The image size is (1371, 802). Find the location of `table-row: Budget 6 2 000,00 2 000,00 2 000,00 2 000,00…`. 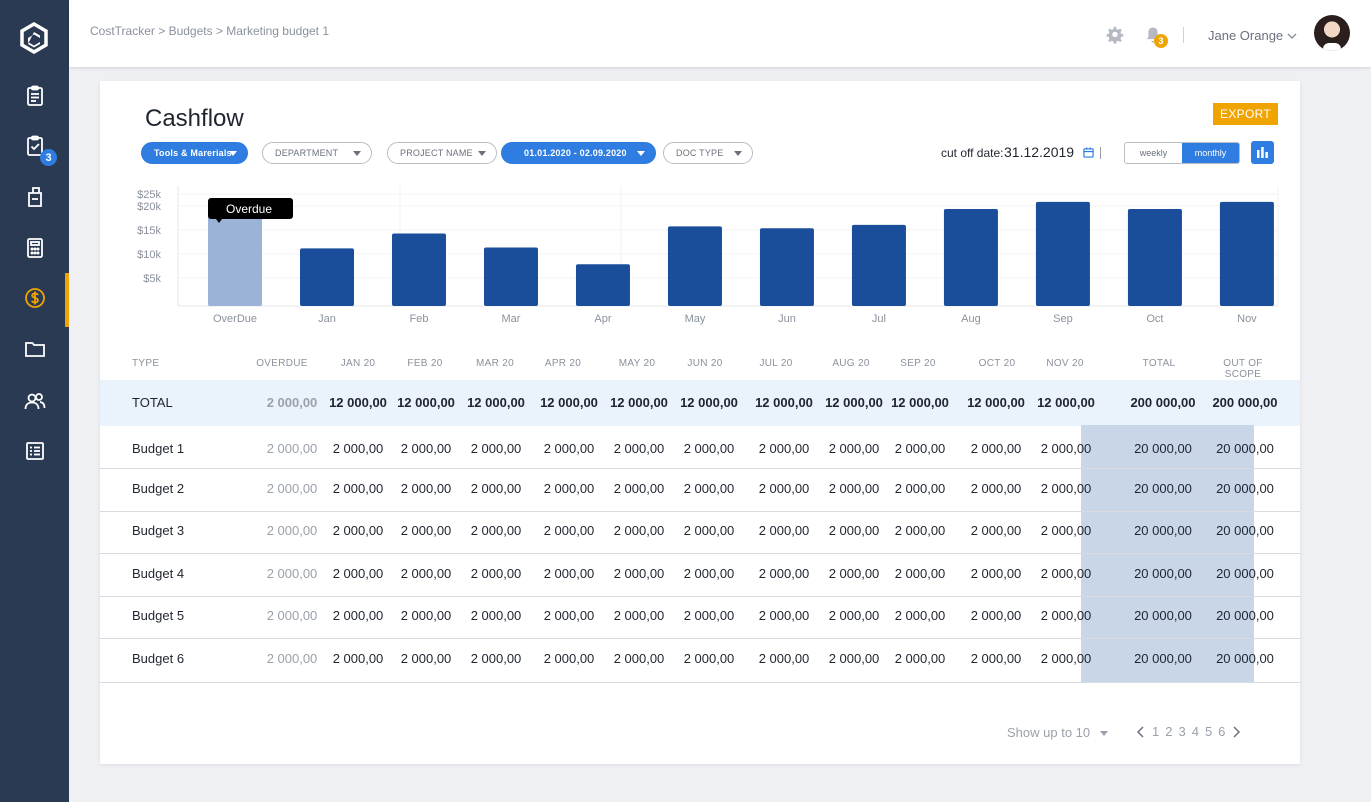

table-row: Budget 6 2 000,00 2 000,00 2 000,00 2 000,00… is located at coordinates (700, 661).